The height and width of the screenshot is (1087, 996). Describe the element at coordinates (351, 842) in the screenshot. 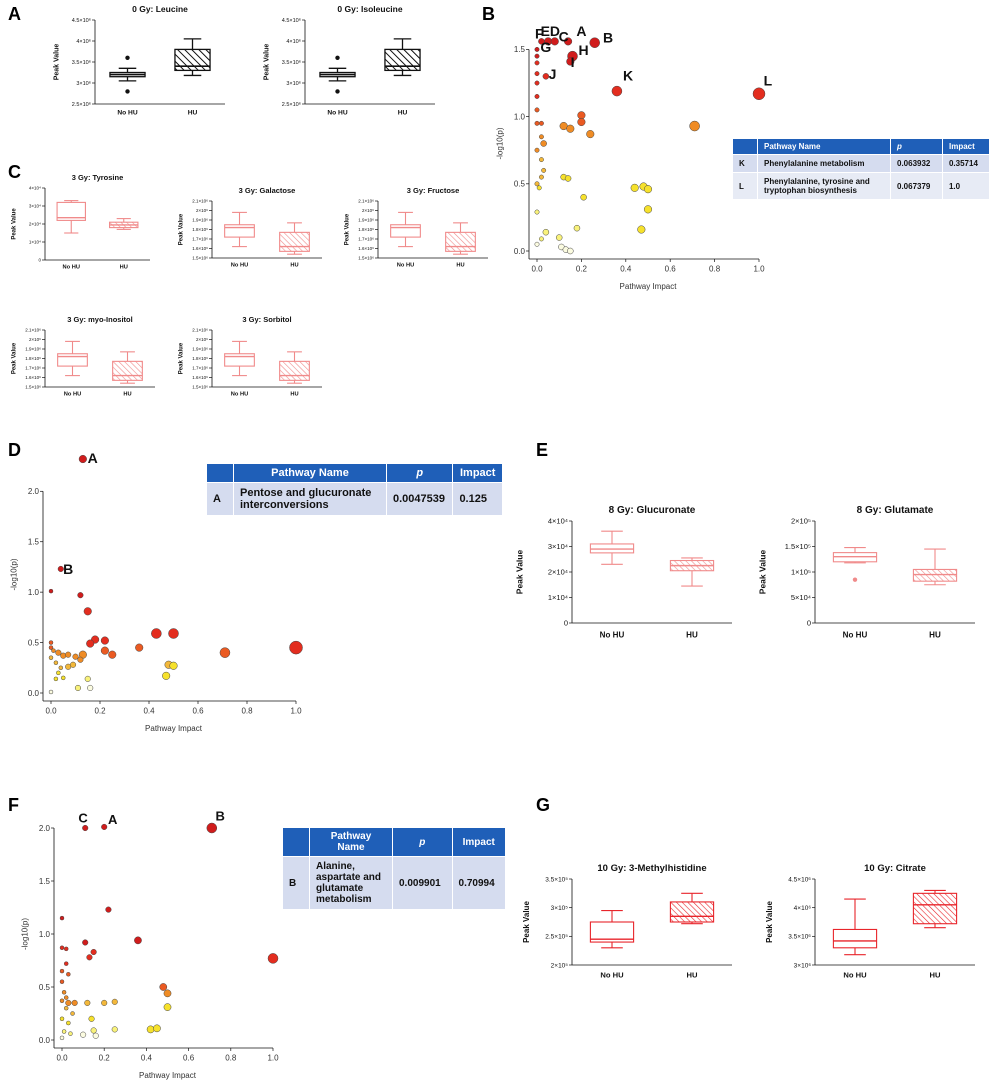

I see `table-f-header-name: Pathway Name` at that location.